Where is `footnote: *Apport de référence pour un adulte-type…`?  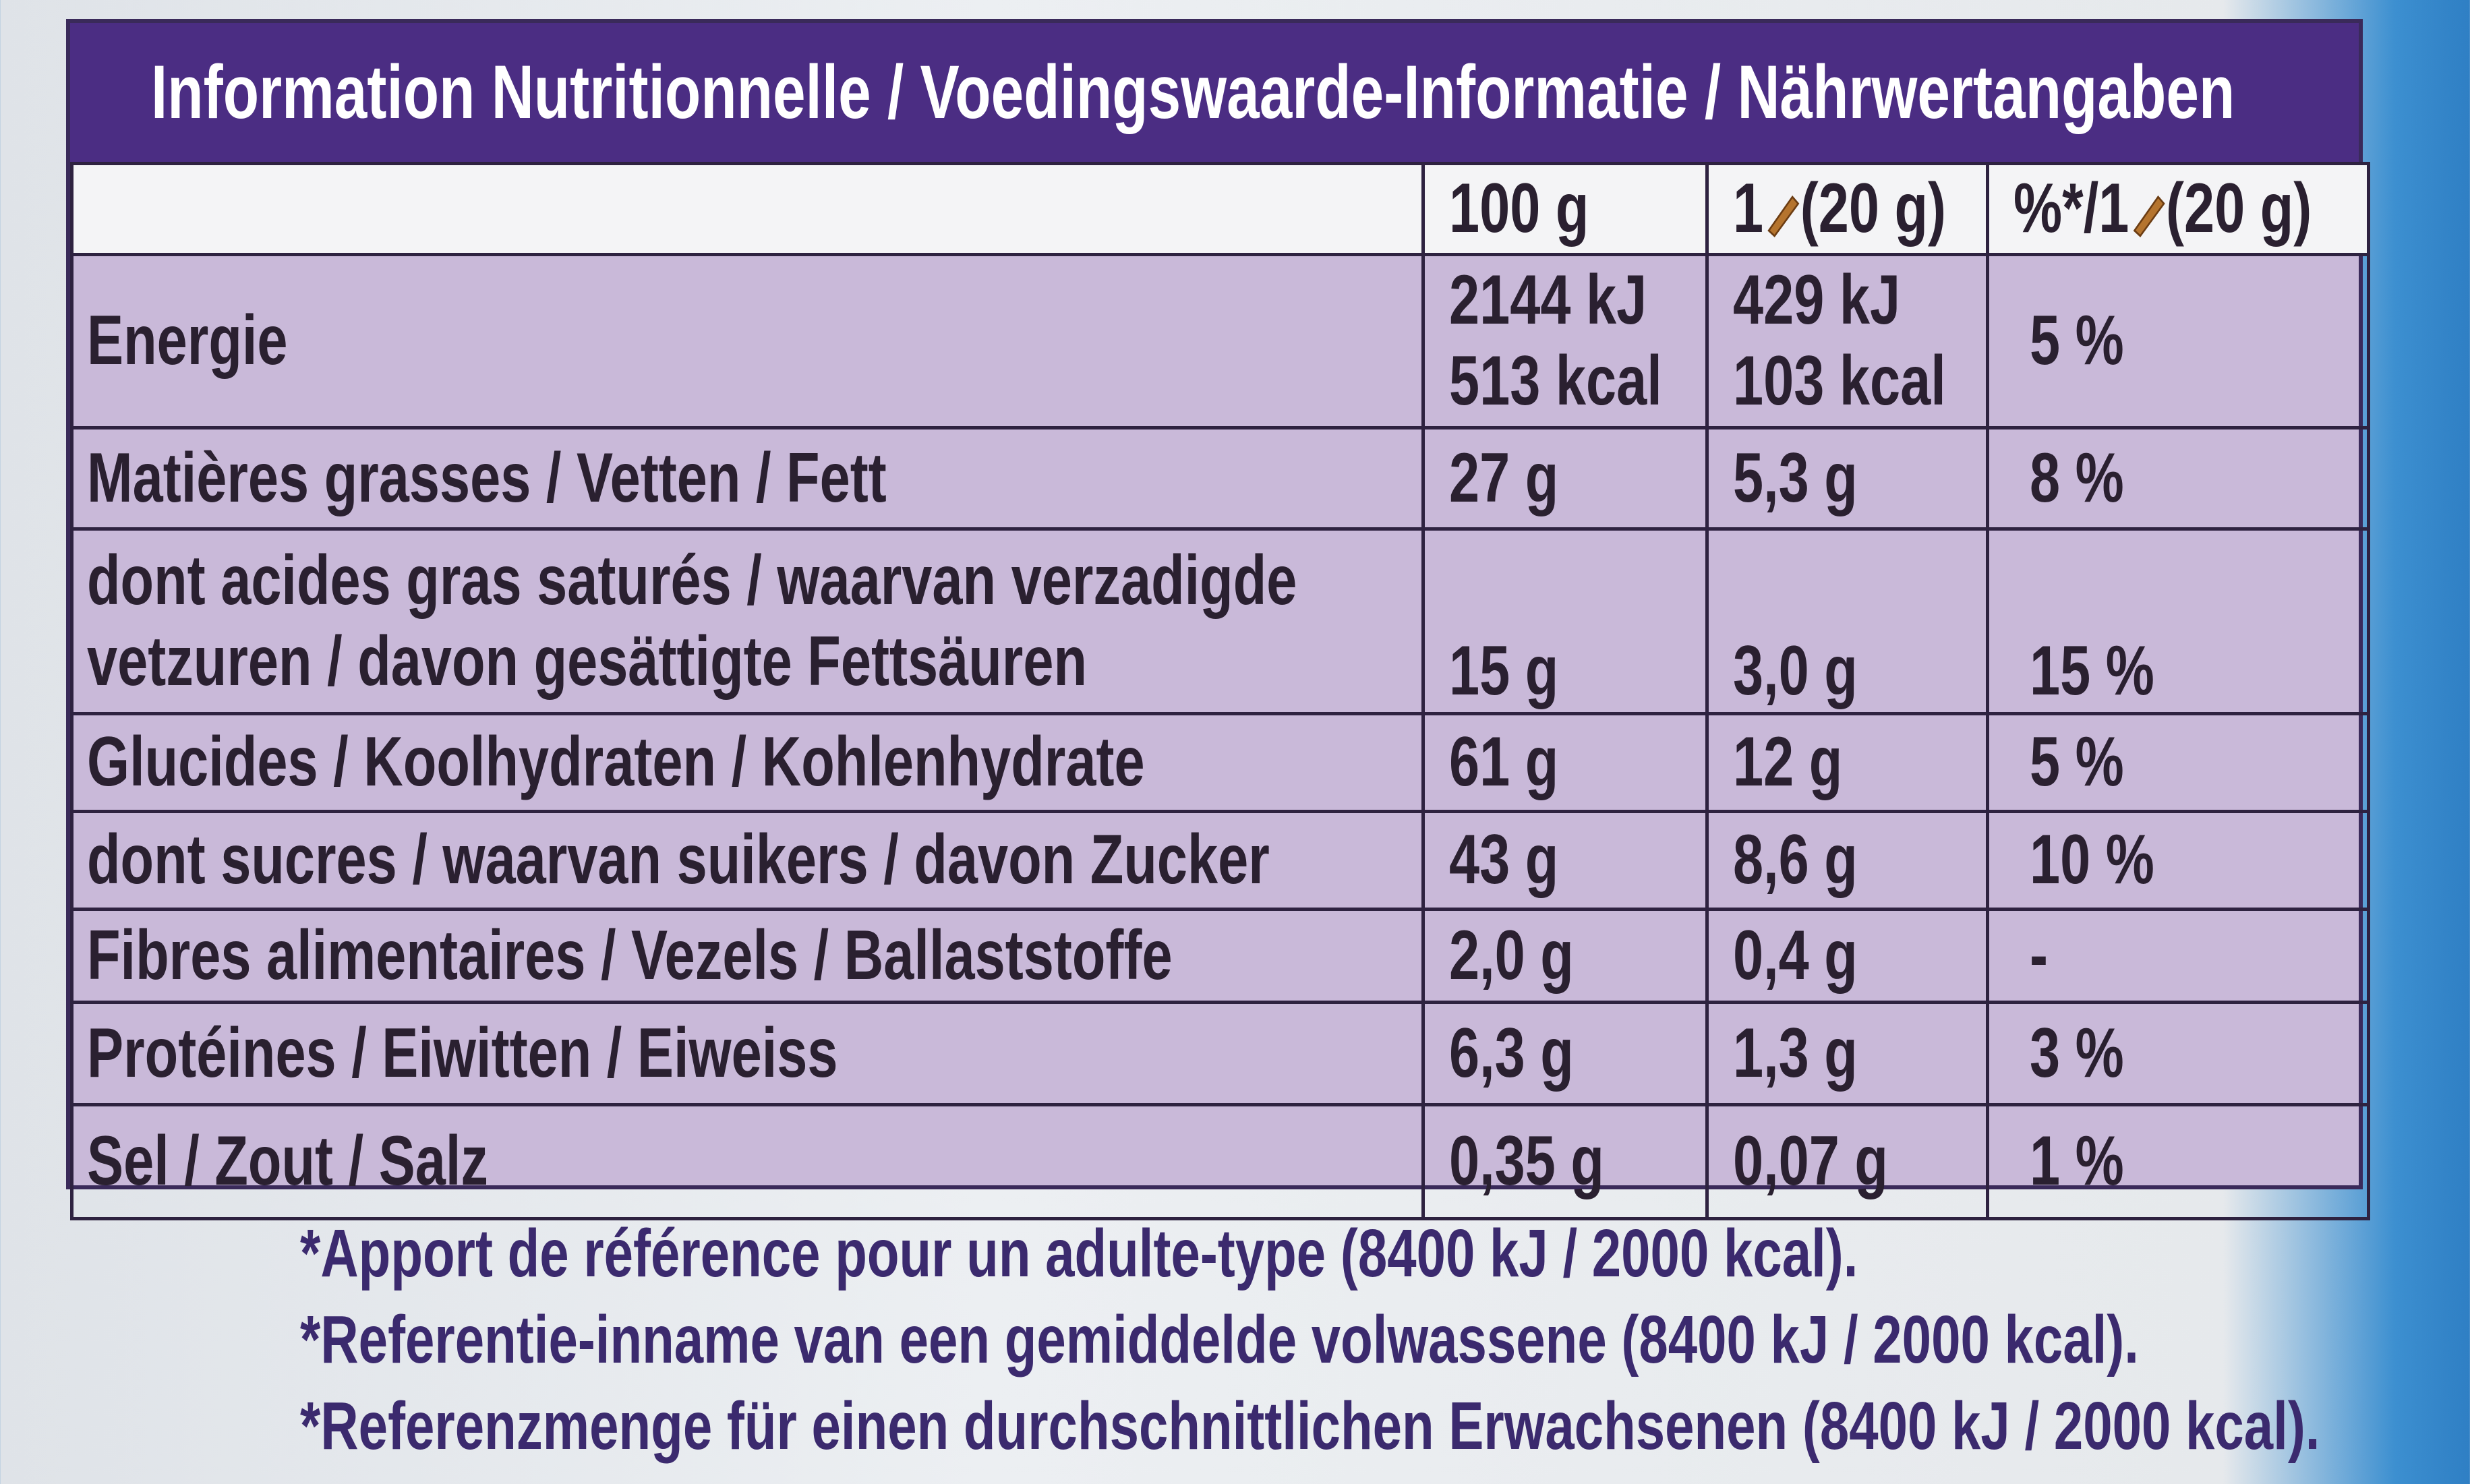 footnote: *Apport de référence pour un adulte-type… is located at coordinates (1385, 1253).